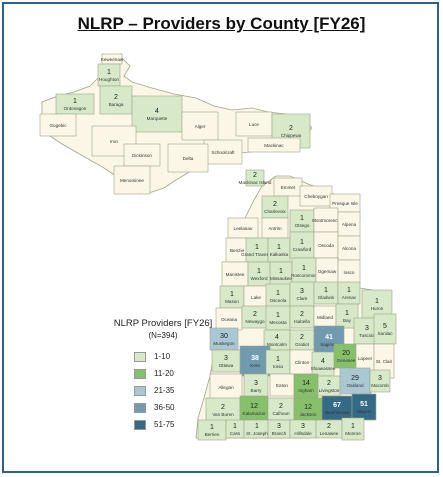 Image resolution: width=443 pixels, height=477 pixels. I want to click on county-count-st-joseph: 1, so click(257, 426).